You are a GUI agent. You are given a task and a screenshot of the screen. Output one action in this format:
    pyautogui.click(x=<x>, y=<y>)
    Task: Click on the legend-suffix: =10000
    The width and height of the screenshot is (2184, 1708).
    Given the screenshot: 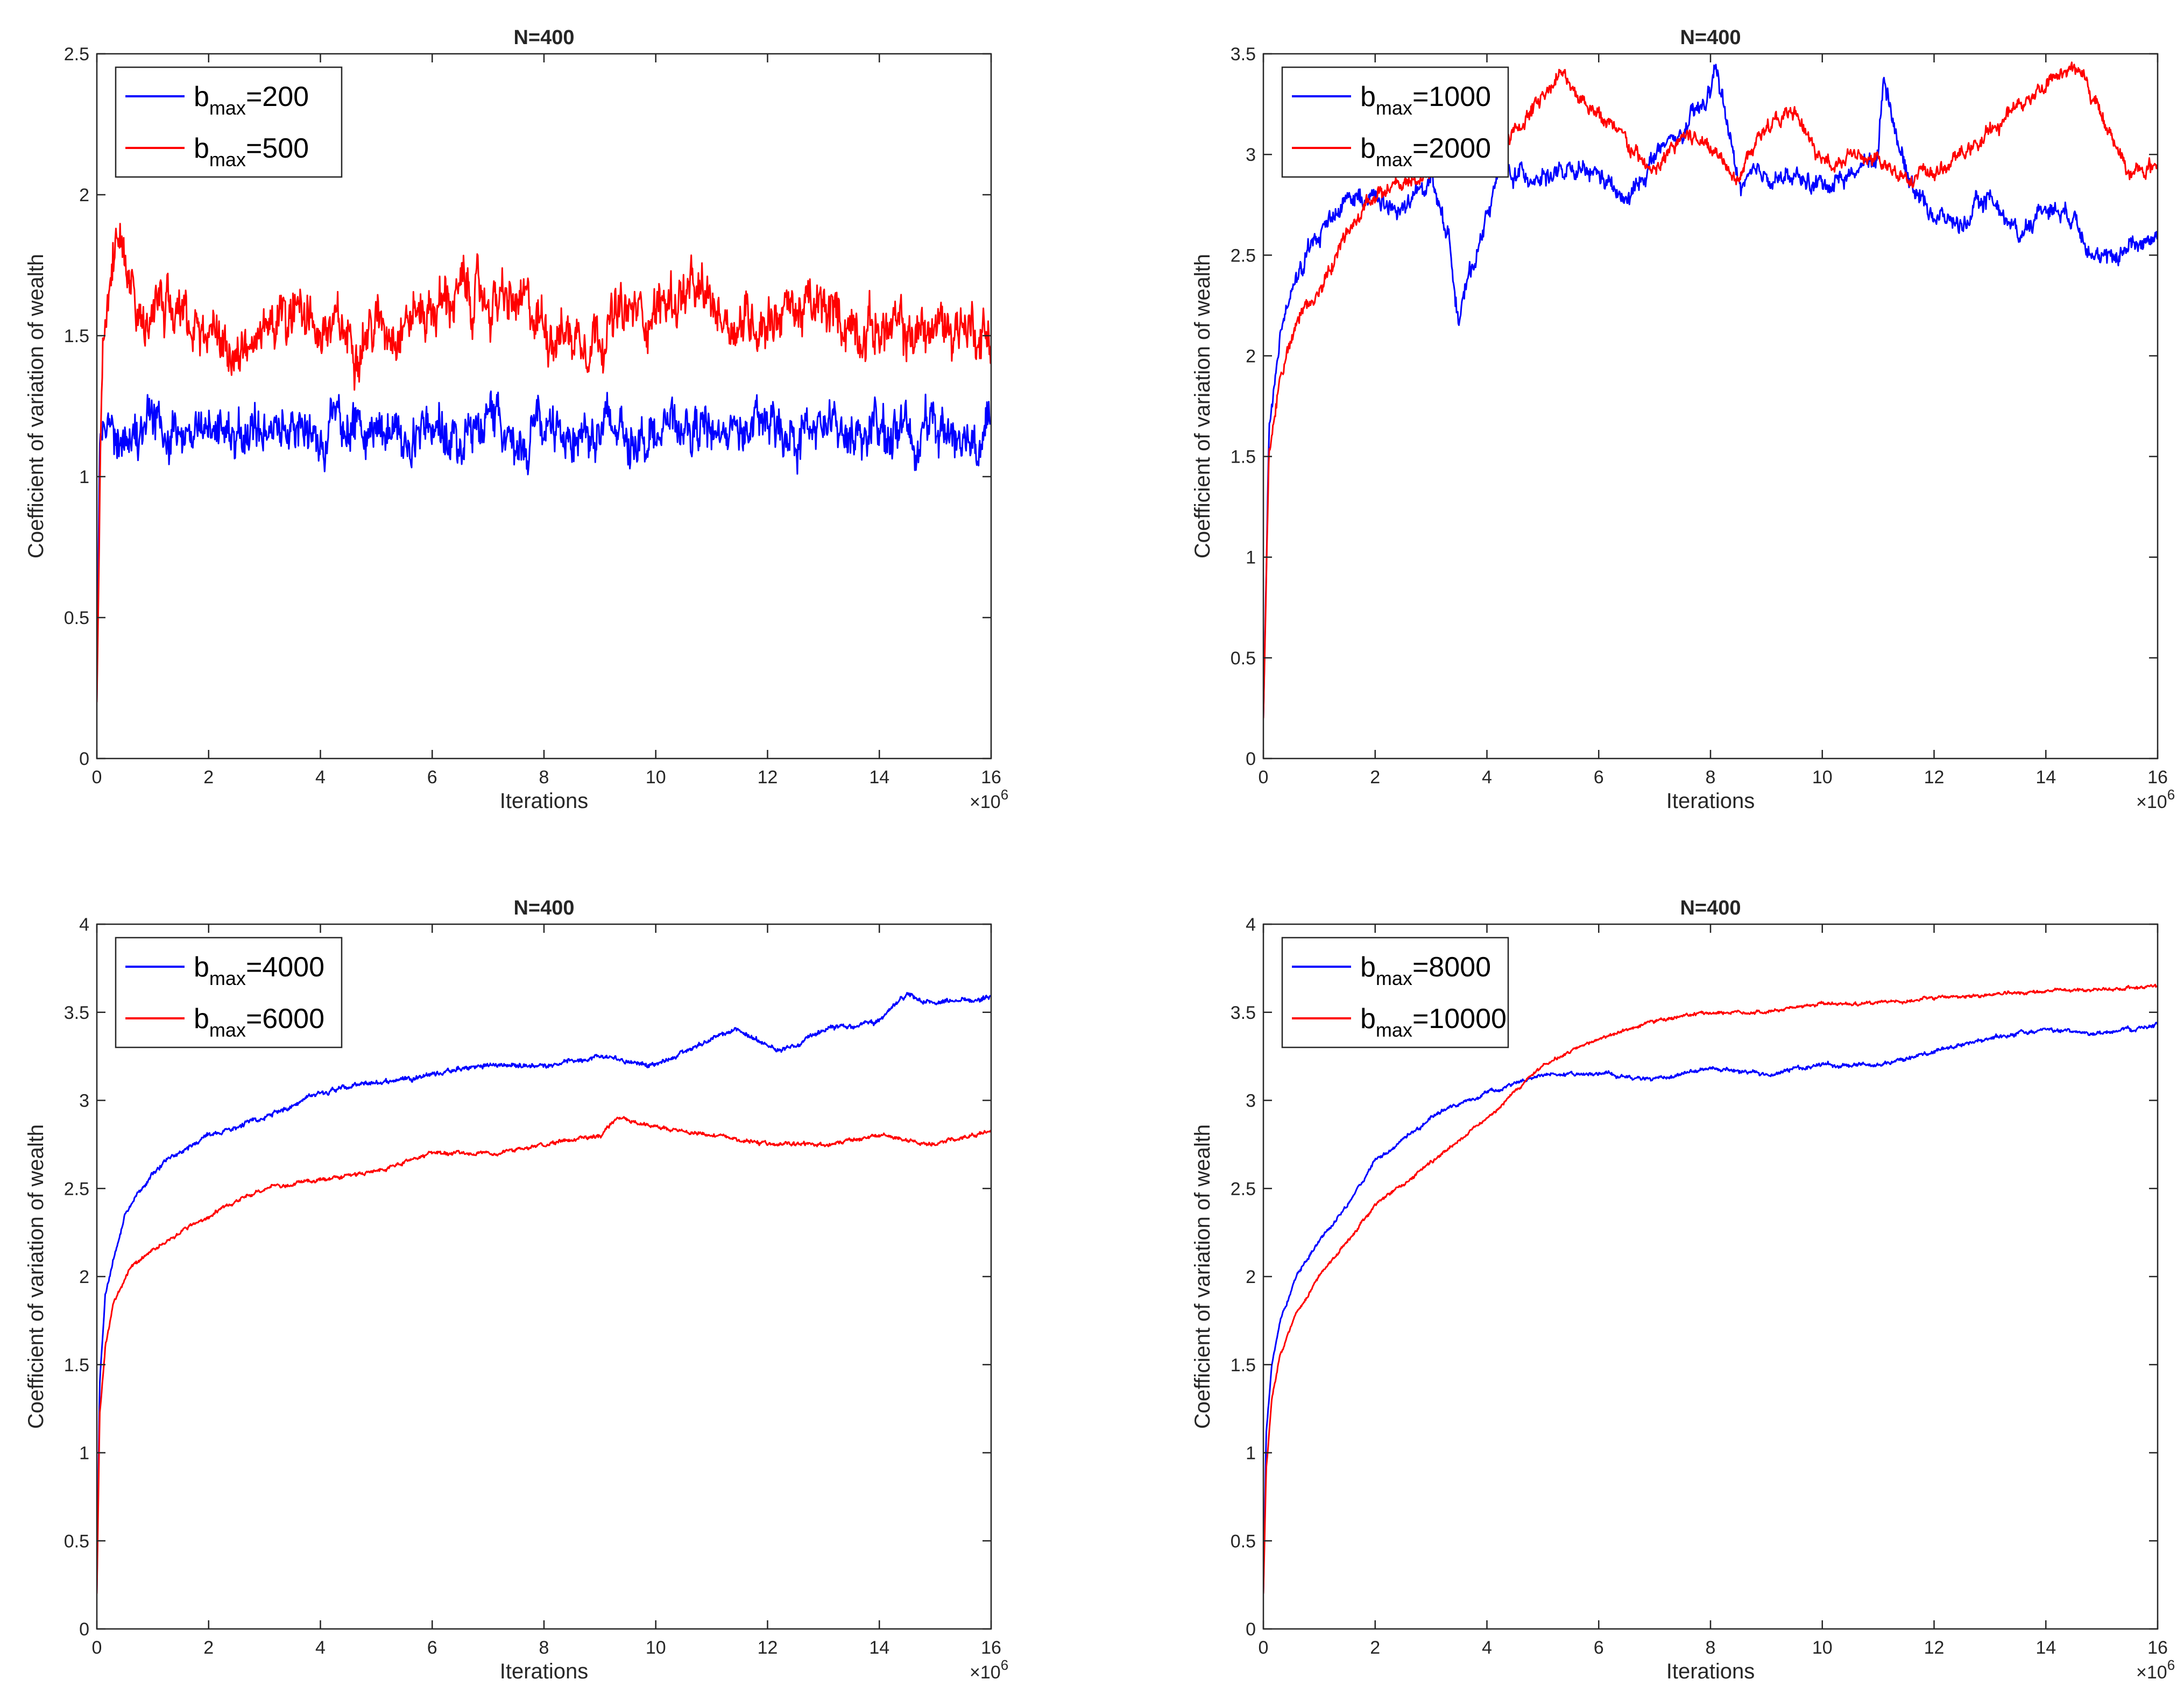 What is the action you would take?
    pyautogui.click(x=1459, y=1019)
    